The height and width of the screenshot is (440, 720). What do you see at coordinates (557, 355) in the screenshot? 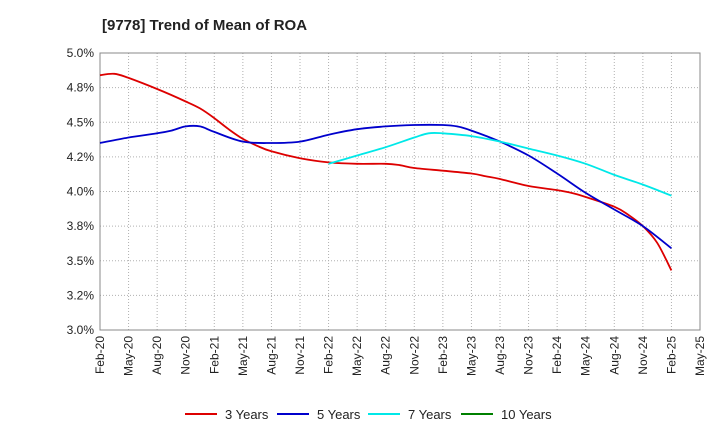
I see `x-tick-label: Feb-24` at bounding box center [557, 355].